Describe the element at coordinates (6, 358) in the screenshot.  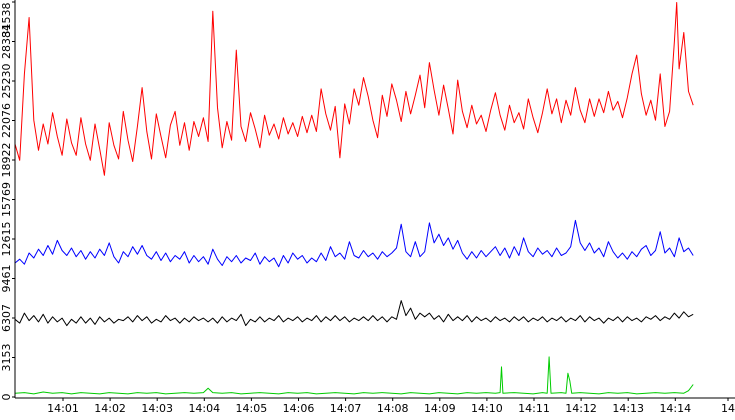
I see `y-tick-label: 3153` at that location.